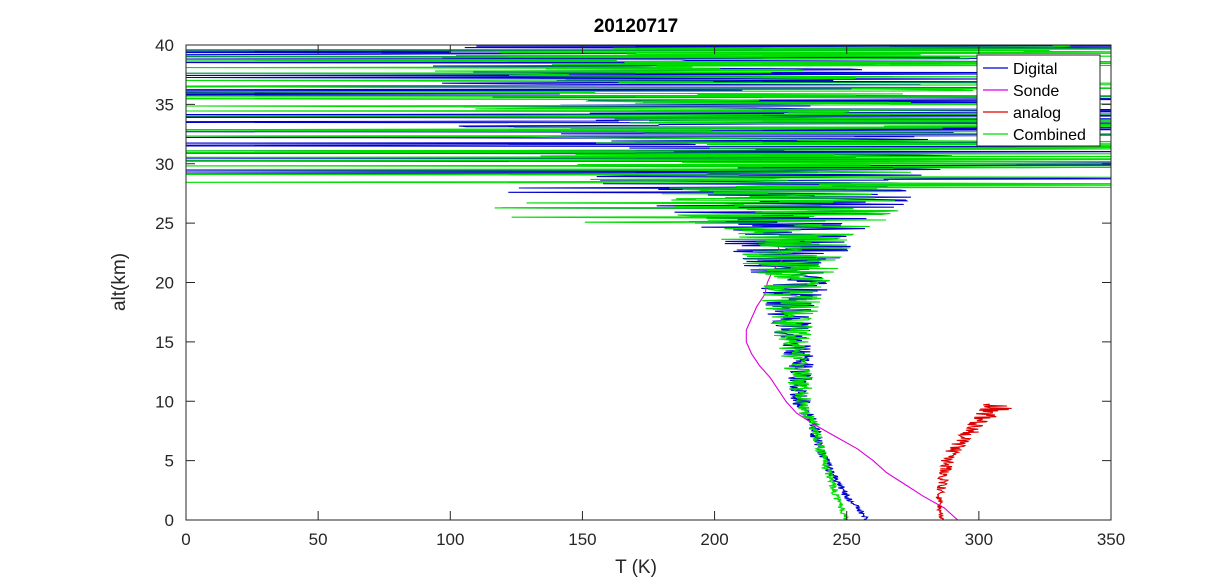  I want to click on y-tick-label: 30, so click(164, 164).